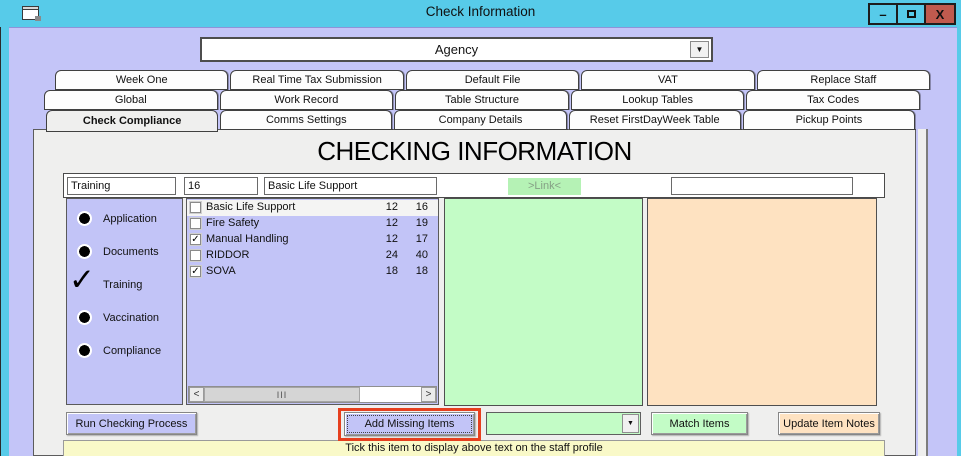 The width and height of the screenshot is (961, 456). I want to click on link-button: >Link<, so click(544, 186).